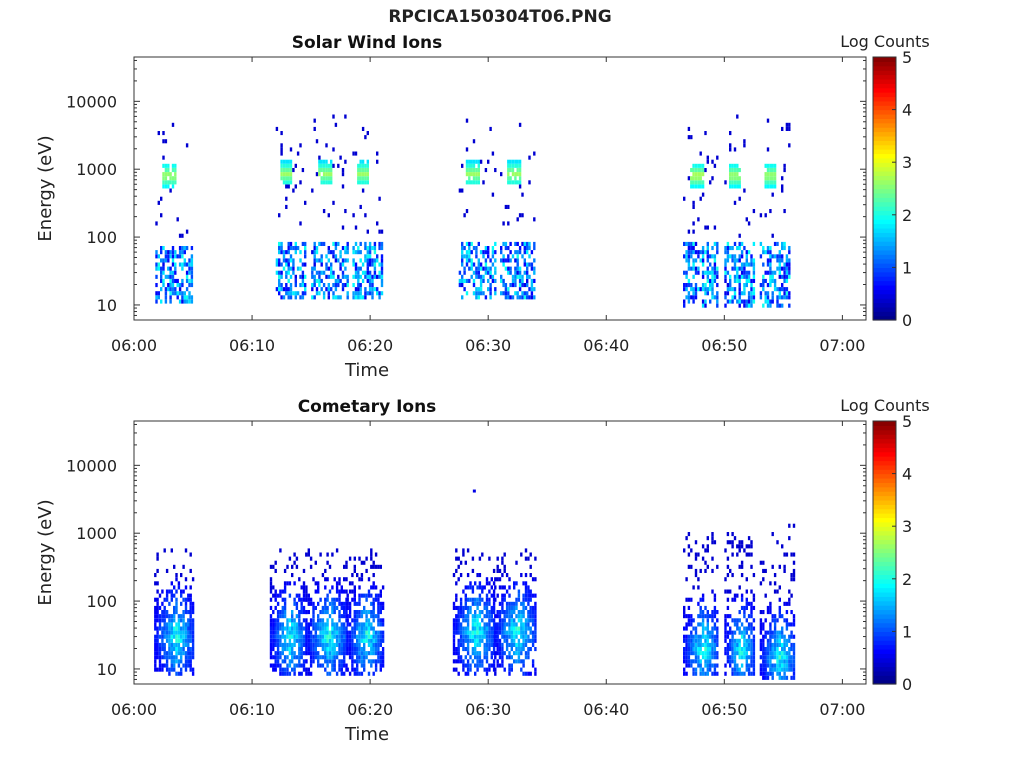 The width and height of the screenshot is (1024, 768). Describe the element at coordinates (884, 603) in the screenshot. I see `colorbar-segment` at that location.